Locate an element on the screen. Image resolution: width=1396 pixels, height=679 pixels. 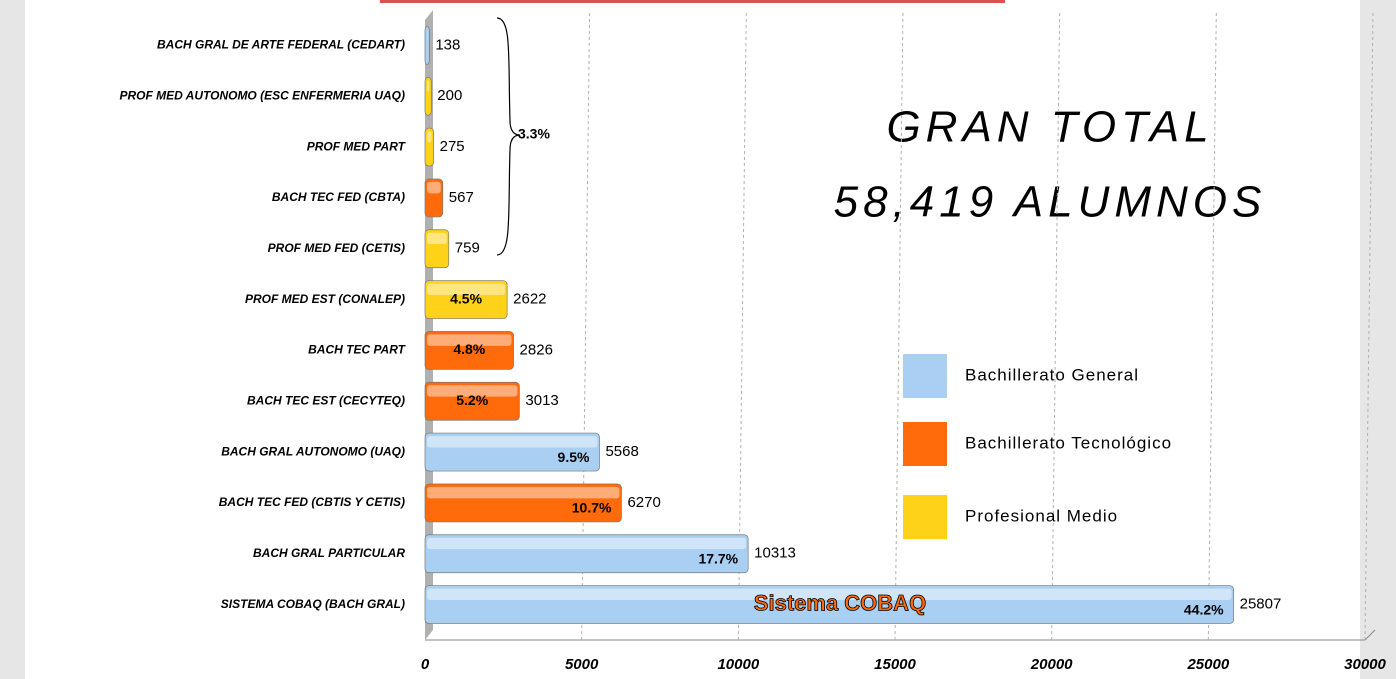
x-tick-label: 0 is located at coordinates (425, 664).